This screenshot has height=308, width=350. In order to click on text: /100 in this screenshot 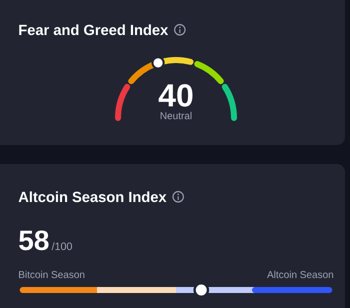, I will do `click(62, 246)`.